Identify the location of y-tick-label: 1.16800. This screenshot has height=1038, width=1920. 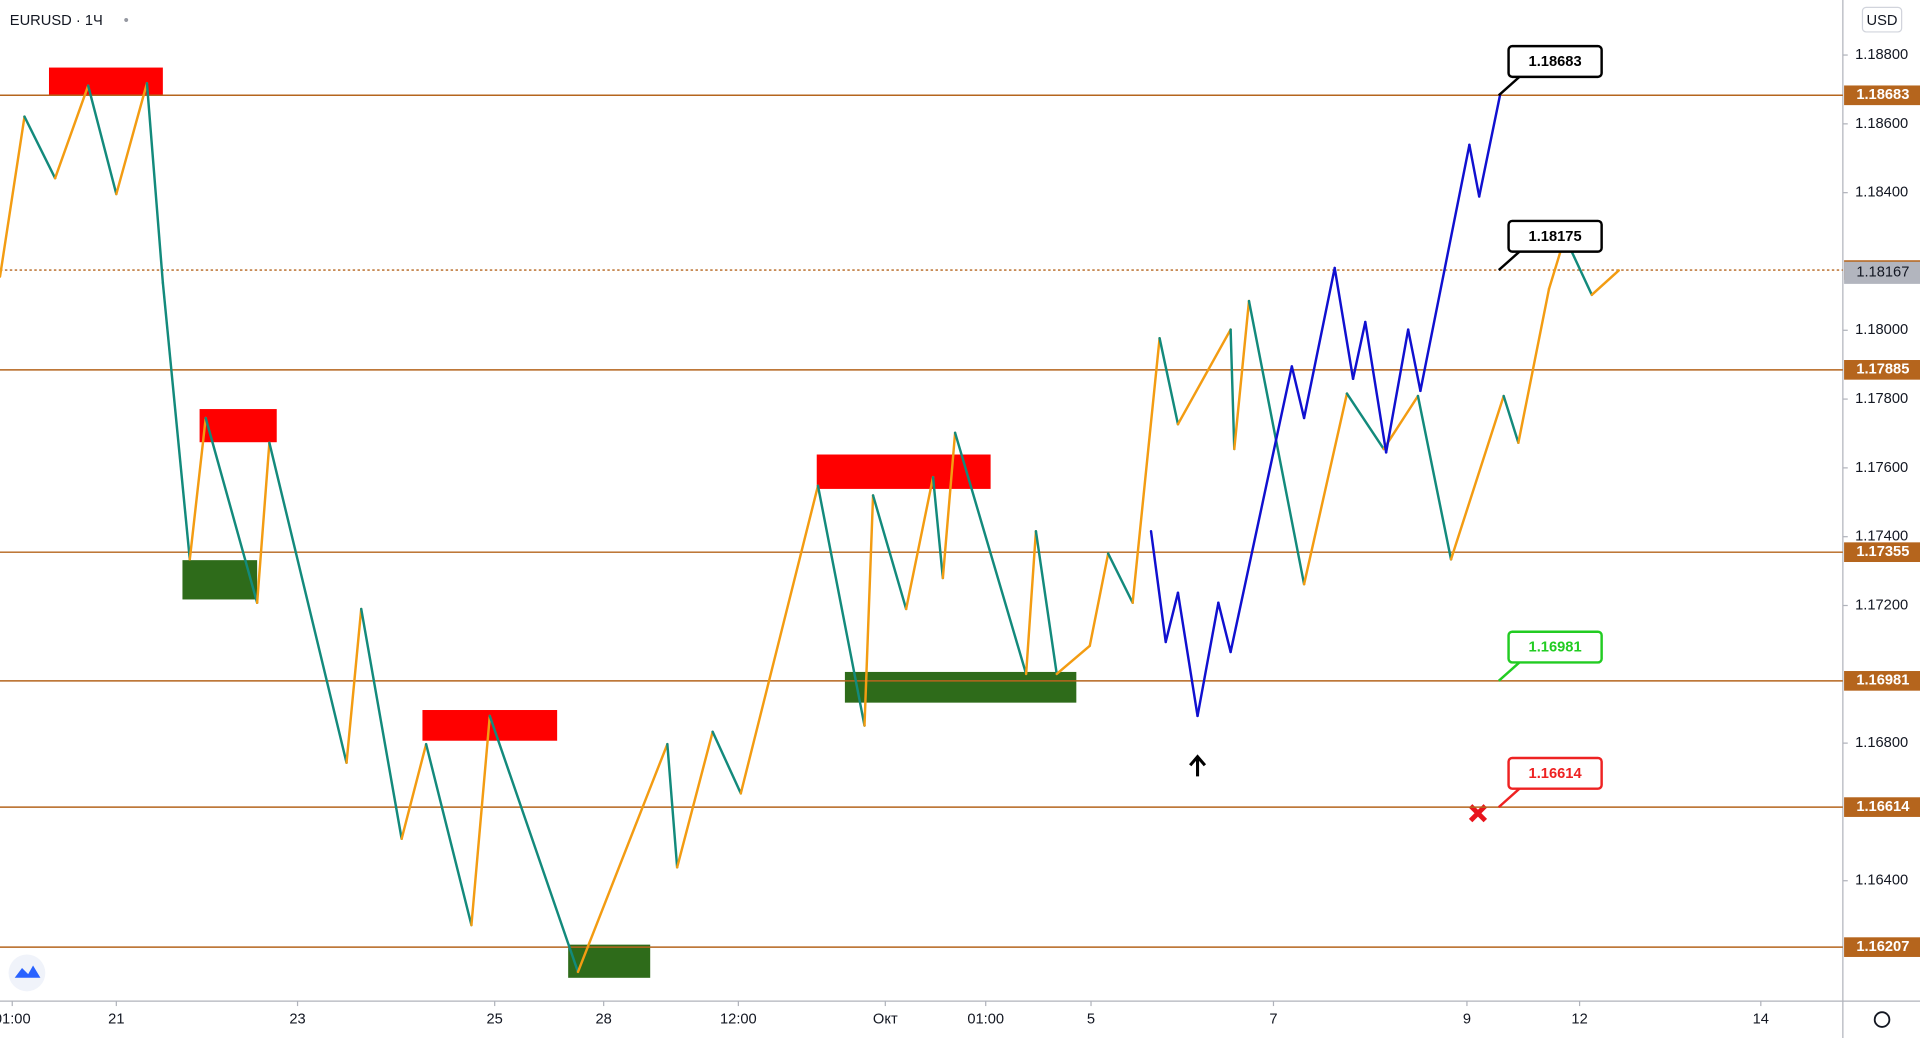
(1881, 743).